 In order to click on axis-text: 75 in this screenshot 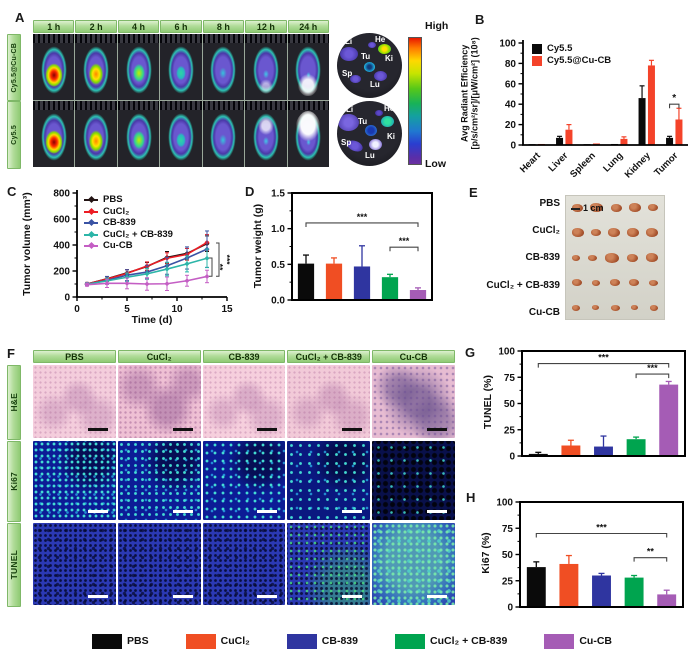, I will do `click(508, 529)`.